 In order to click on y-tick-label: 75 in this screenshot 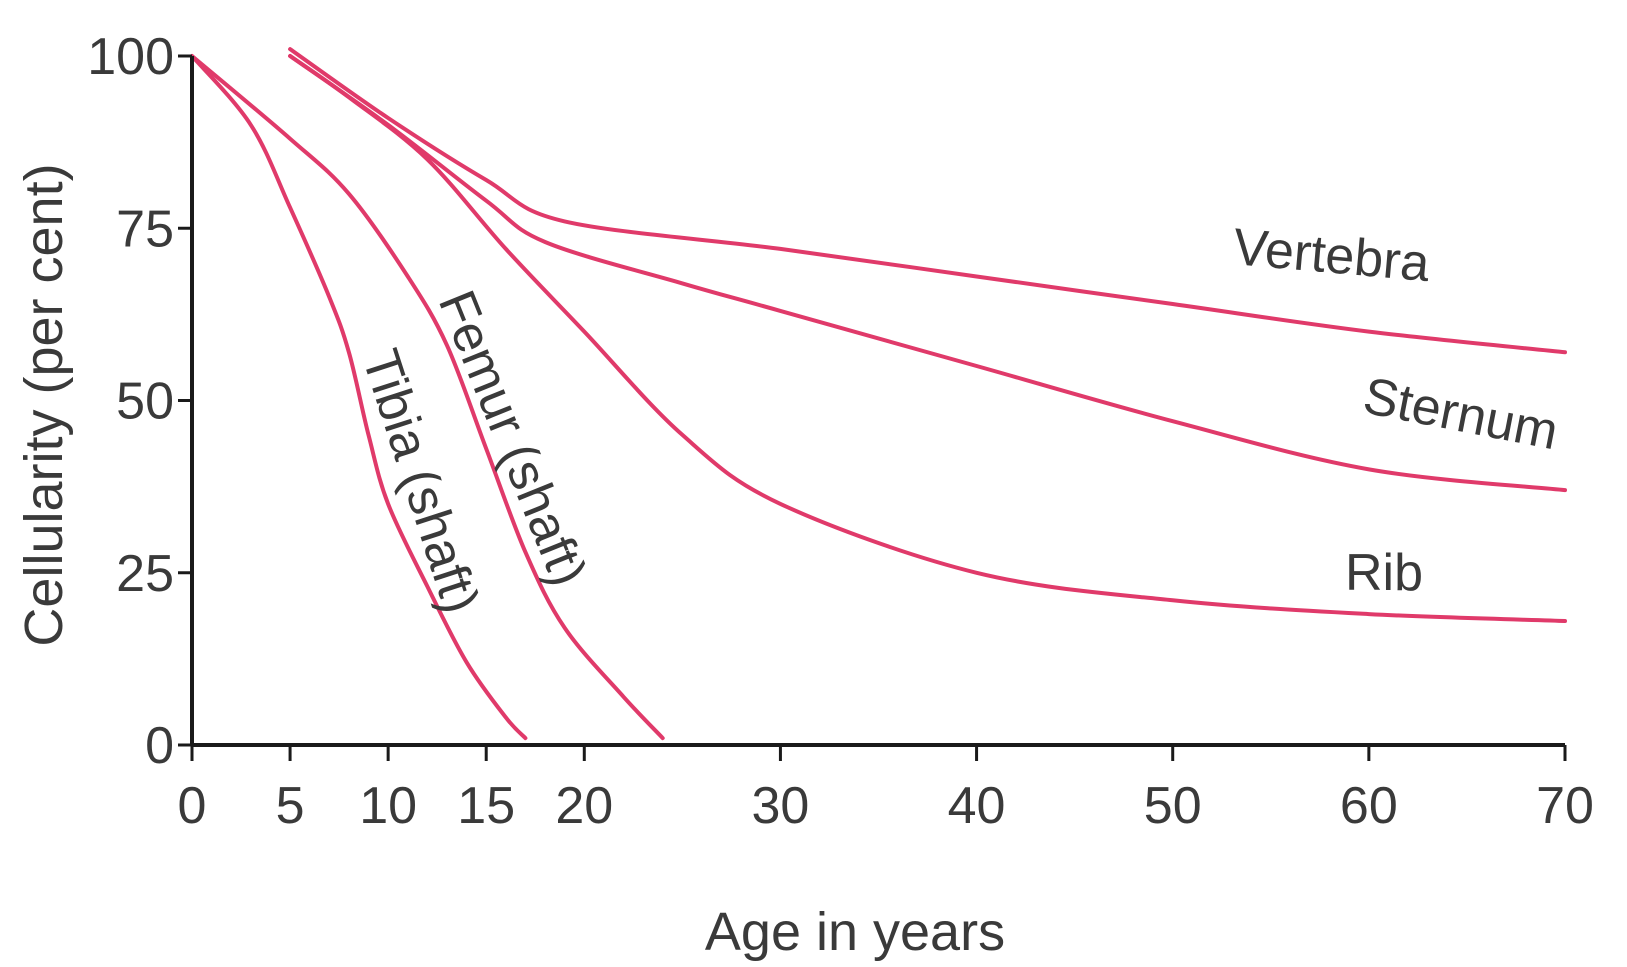, I will do `click(145, 229)`.